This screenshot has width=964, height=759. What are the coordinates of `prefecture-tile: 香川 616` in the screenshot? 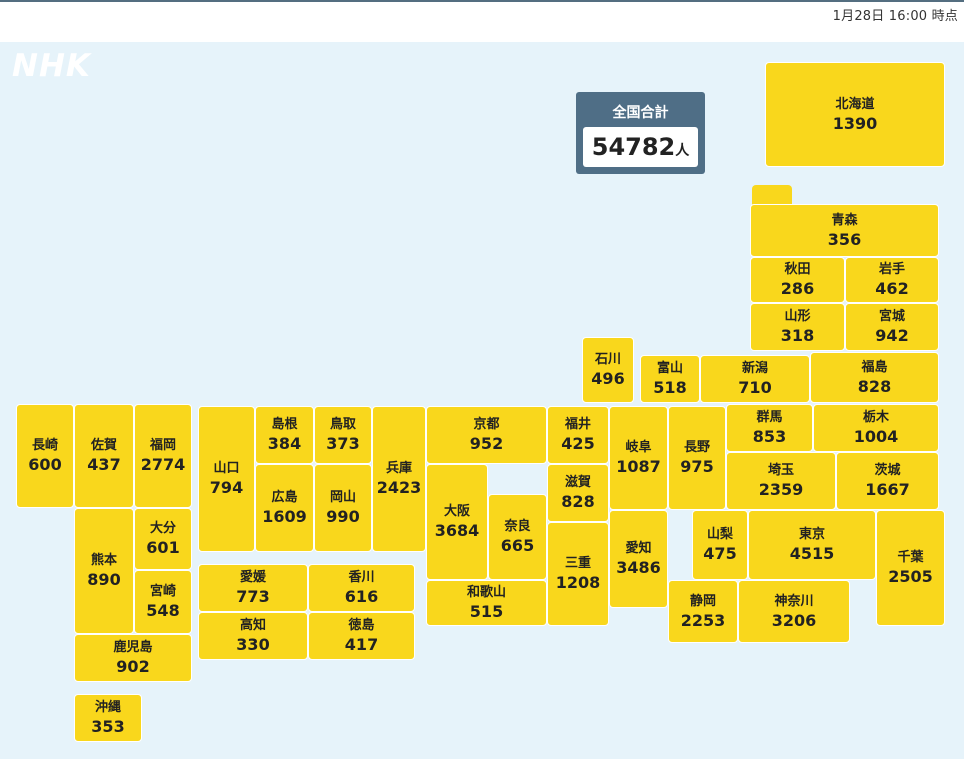 It's located at (361, 588).